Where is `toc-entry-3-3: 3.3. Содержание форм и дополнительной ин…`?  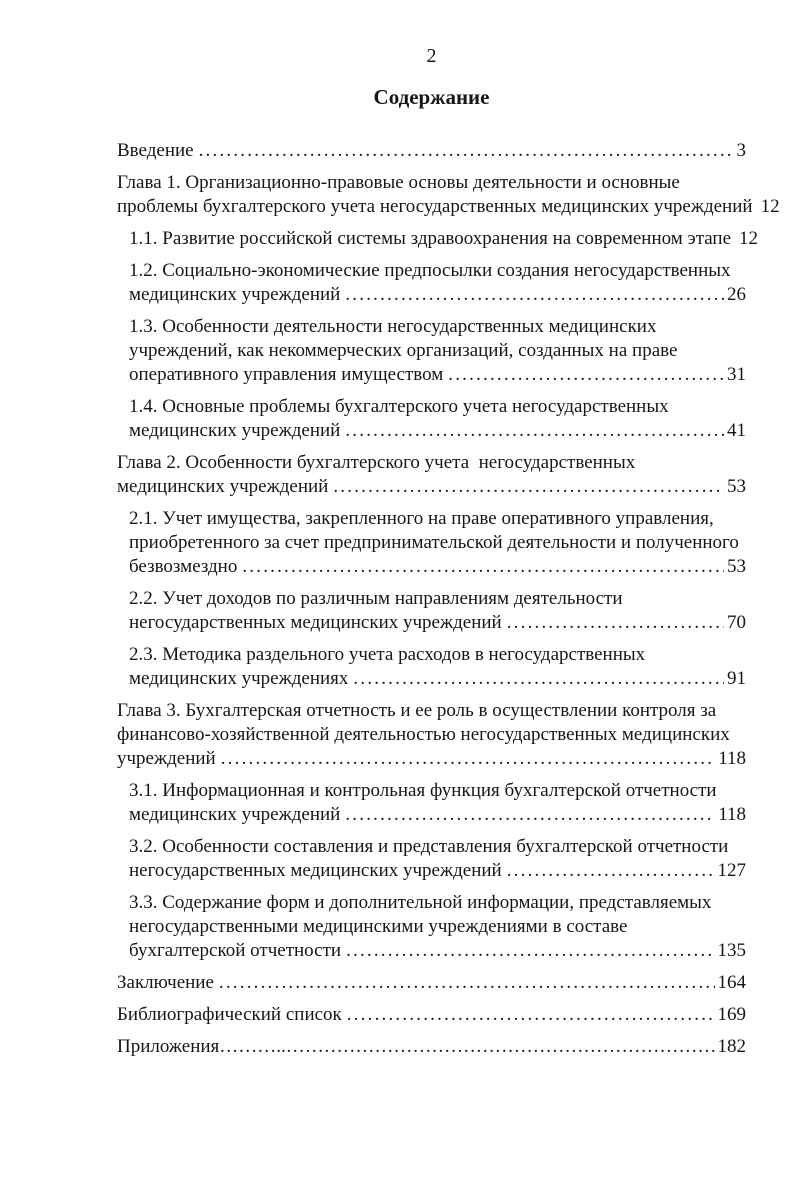 toc-entry-3-3: 3.3. Содержание форм и дополнительной ин… is located at coordinates (437, 927).